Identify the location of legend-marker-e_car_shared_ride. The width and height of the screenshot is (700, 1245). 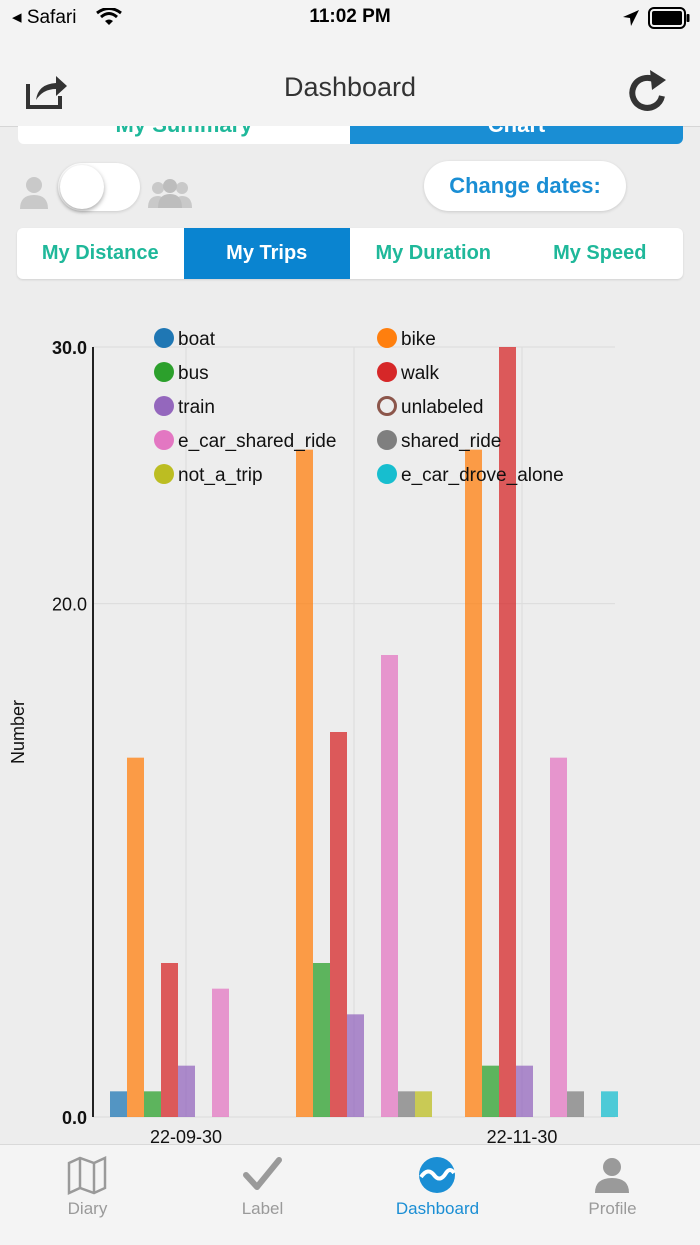
(164, 440).